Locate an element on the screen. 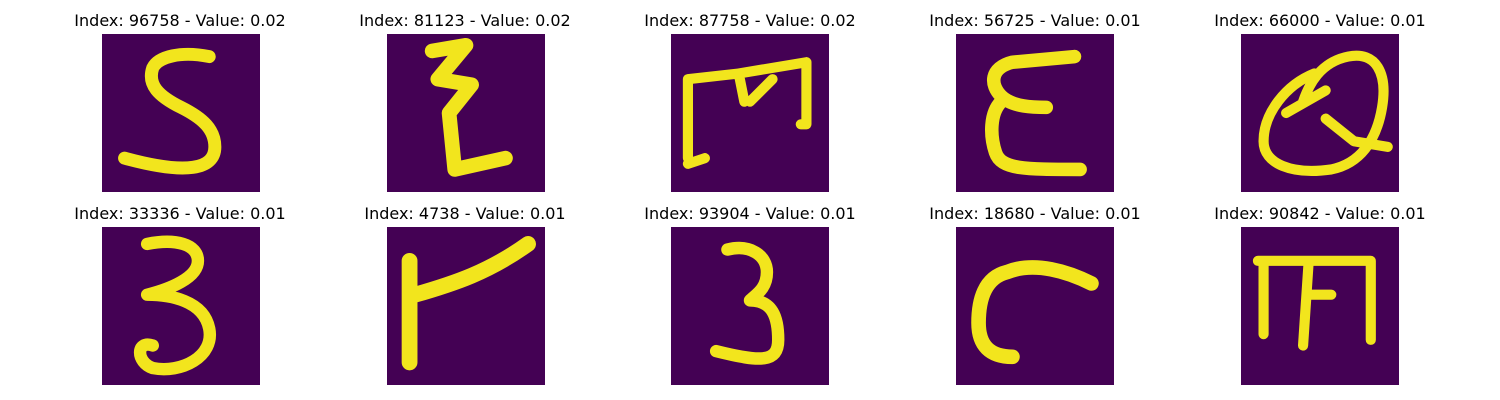 The height and width of the screenshot is (400, 1500). glyph-z-image is located at coordinates (466, 113).